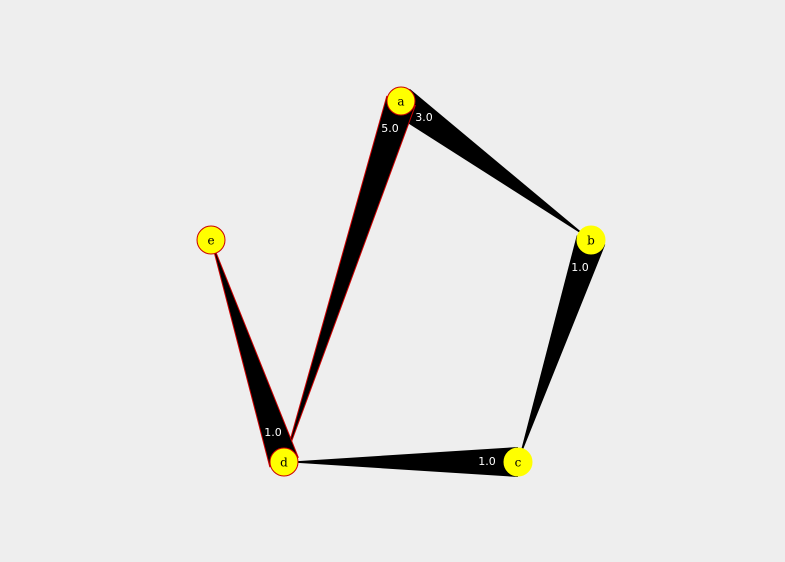 The height and width of the screenshot is (562, 785). What do you see at coordinates (390, 128) in the screenshot?
I see `edge-weight-label-a-d: 5.0` at bounding box center [390, 128].